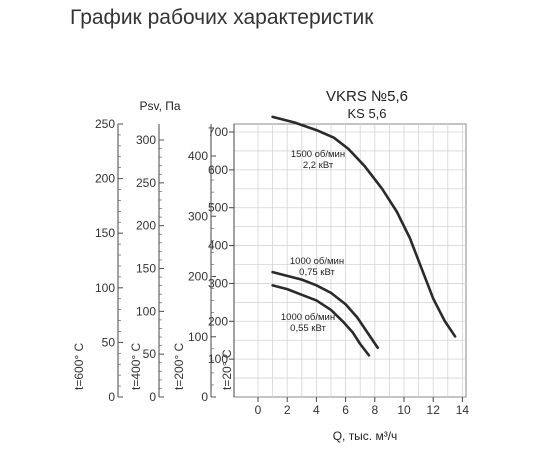  Describe the element at coordinates (317, 261) in the screenshot. I see `series-label-2: 1000 об/мин` at that location.